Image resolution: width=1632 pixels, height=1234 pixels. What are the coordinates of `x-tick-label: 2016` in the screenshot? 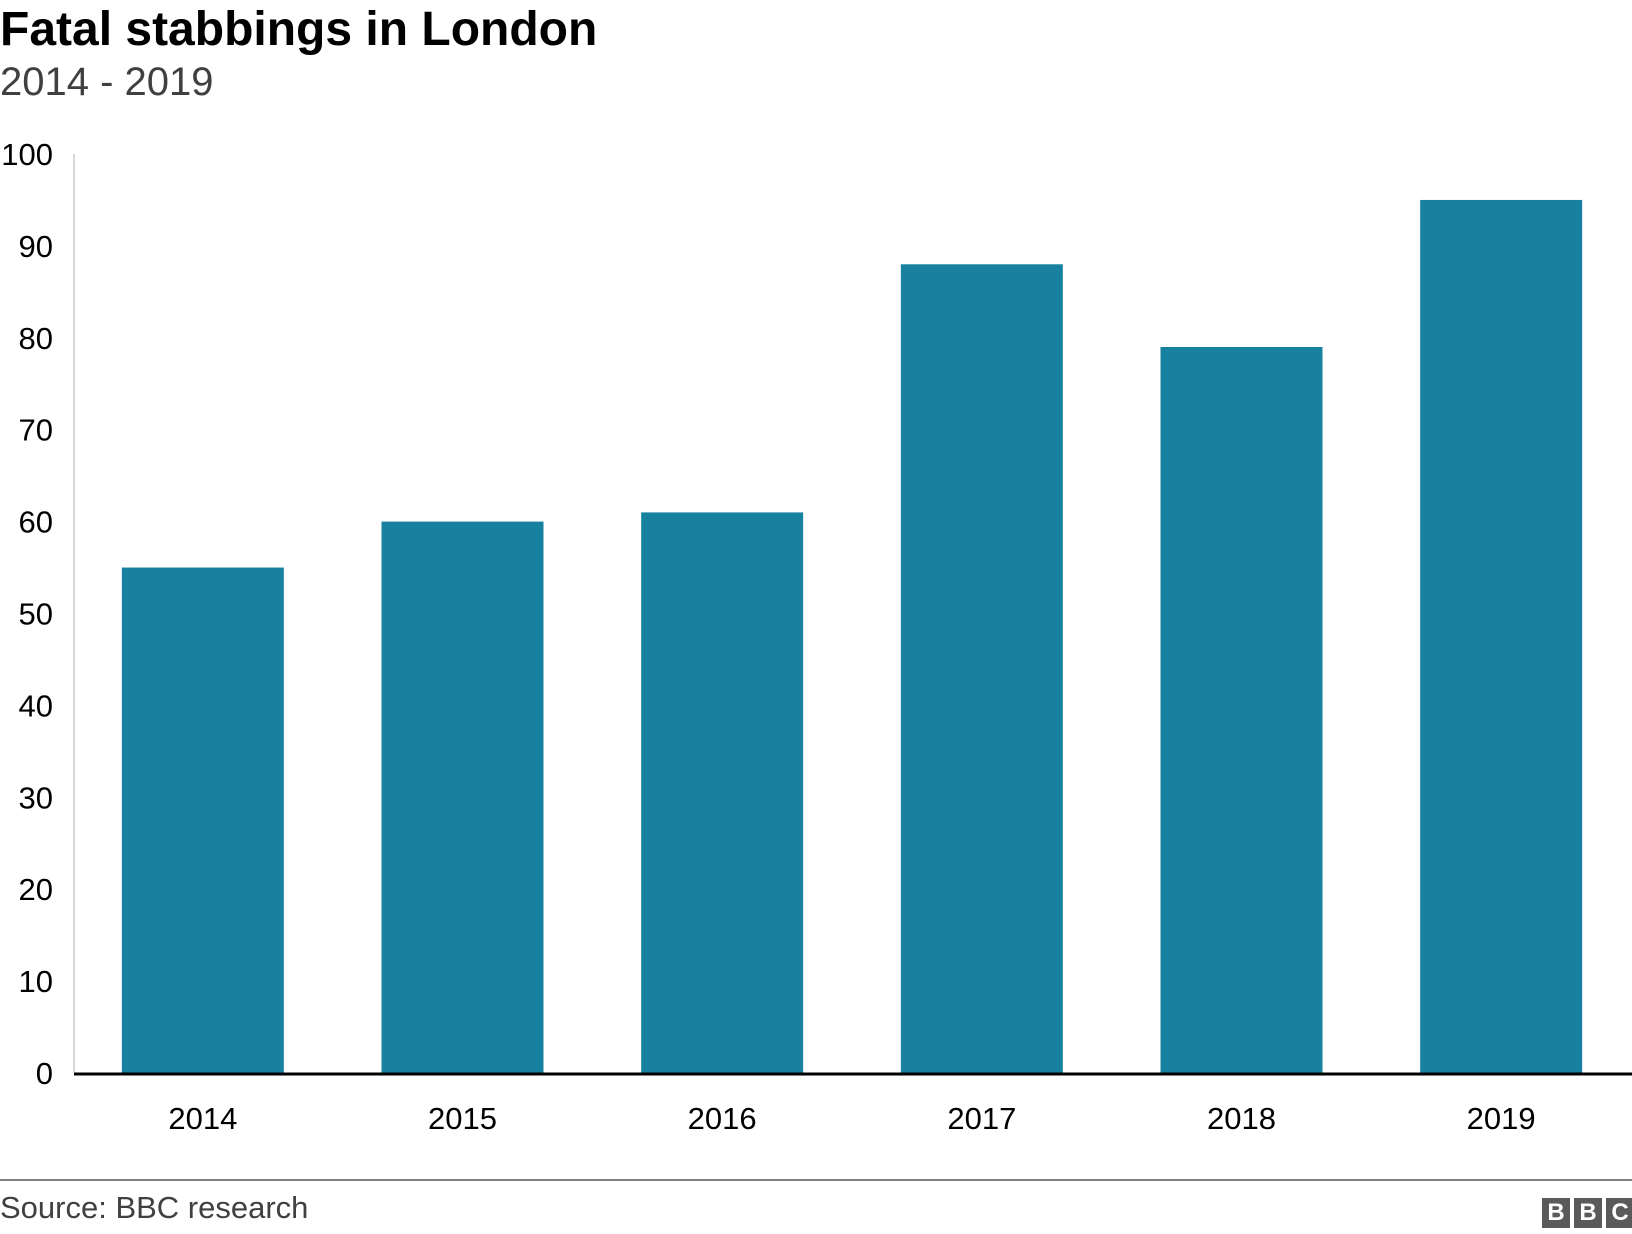 It's located at (722, 1118).